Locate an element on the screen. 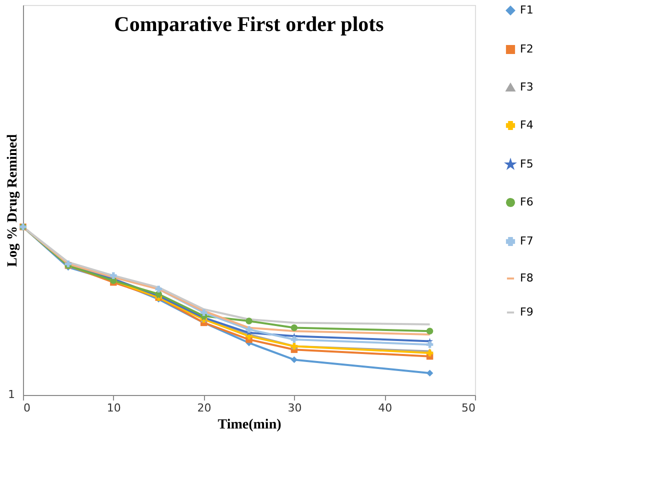  legend-label: F5 is located at coordinates (527, 164).